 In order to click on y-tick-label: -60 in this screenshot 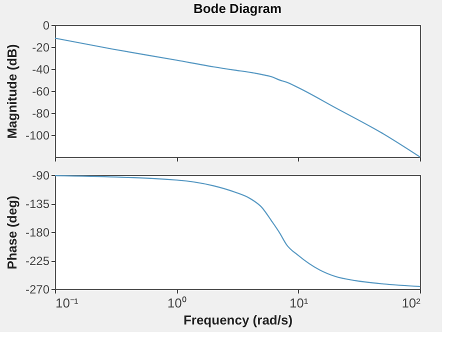, I will do `click(41, 91)`.